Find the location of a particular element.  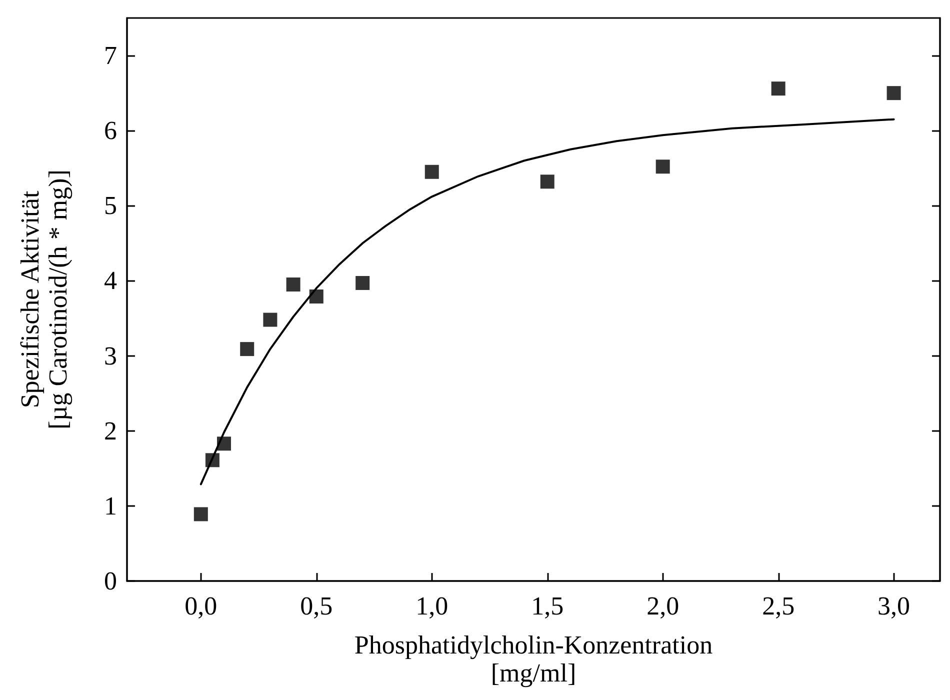

x-tick-label: 3,0 is located at coordinates (894, 606).